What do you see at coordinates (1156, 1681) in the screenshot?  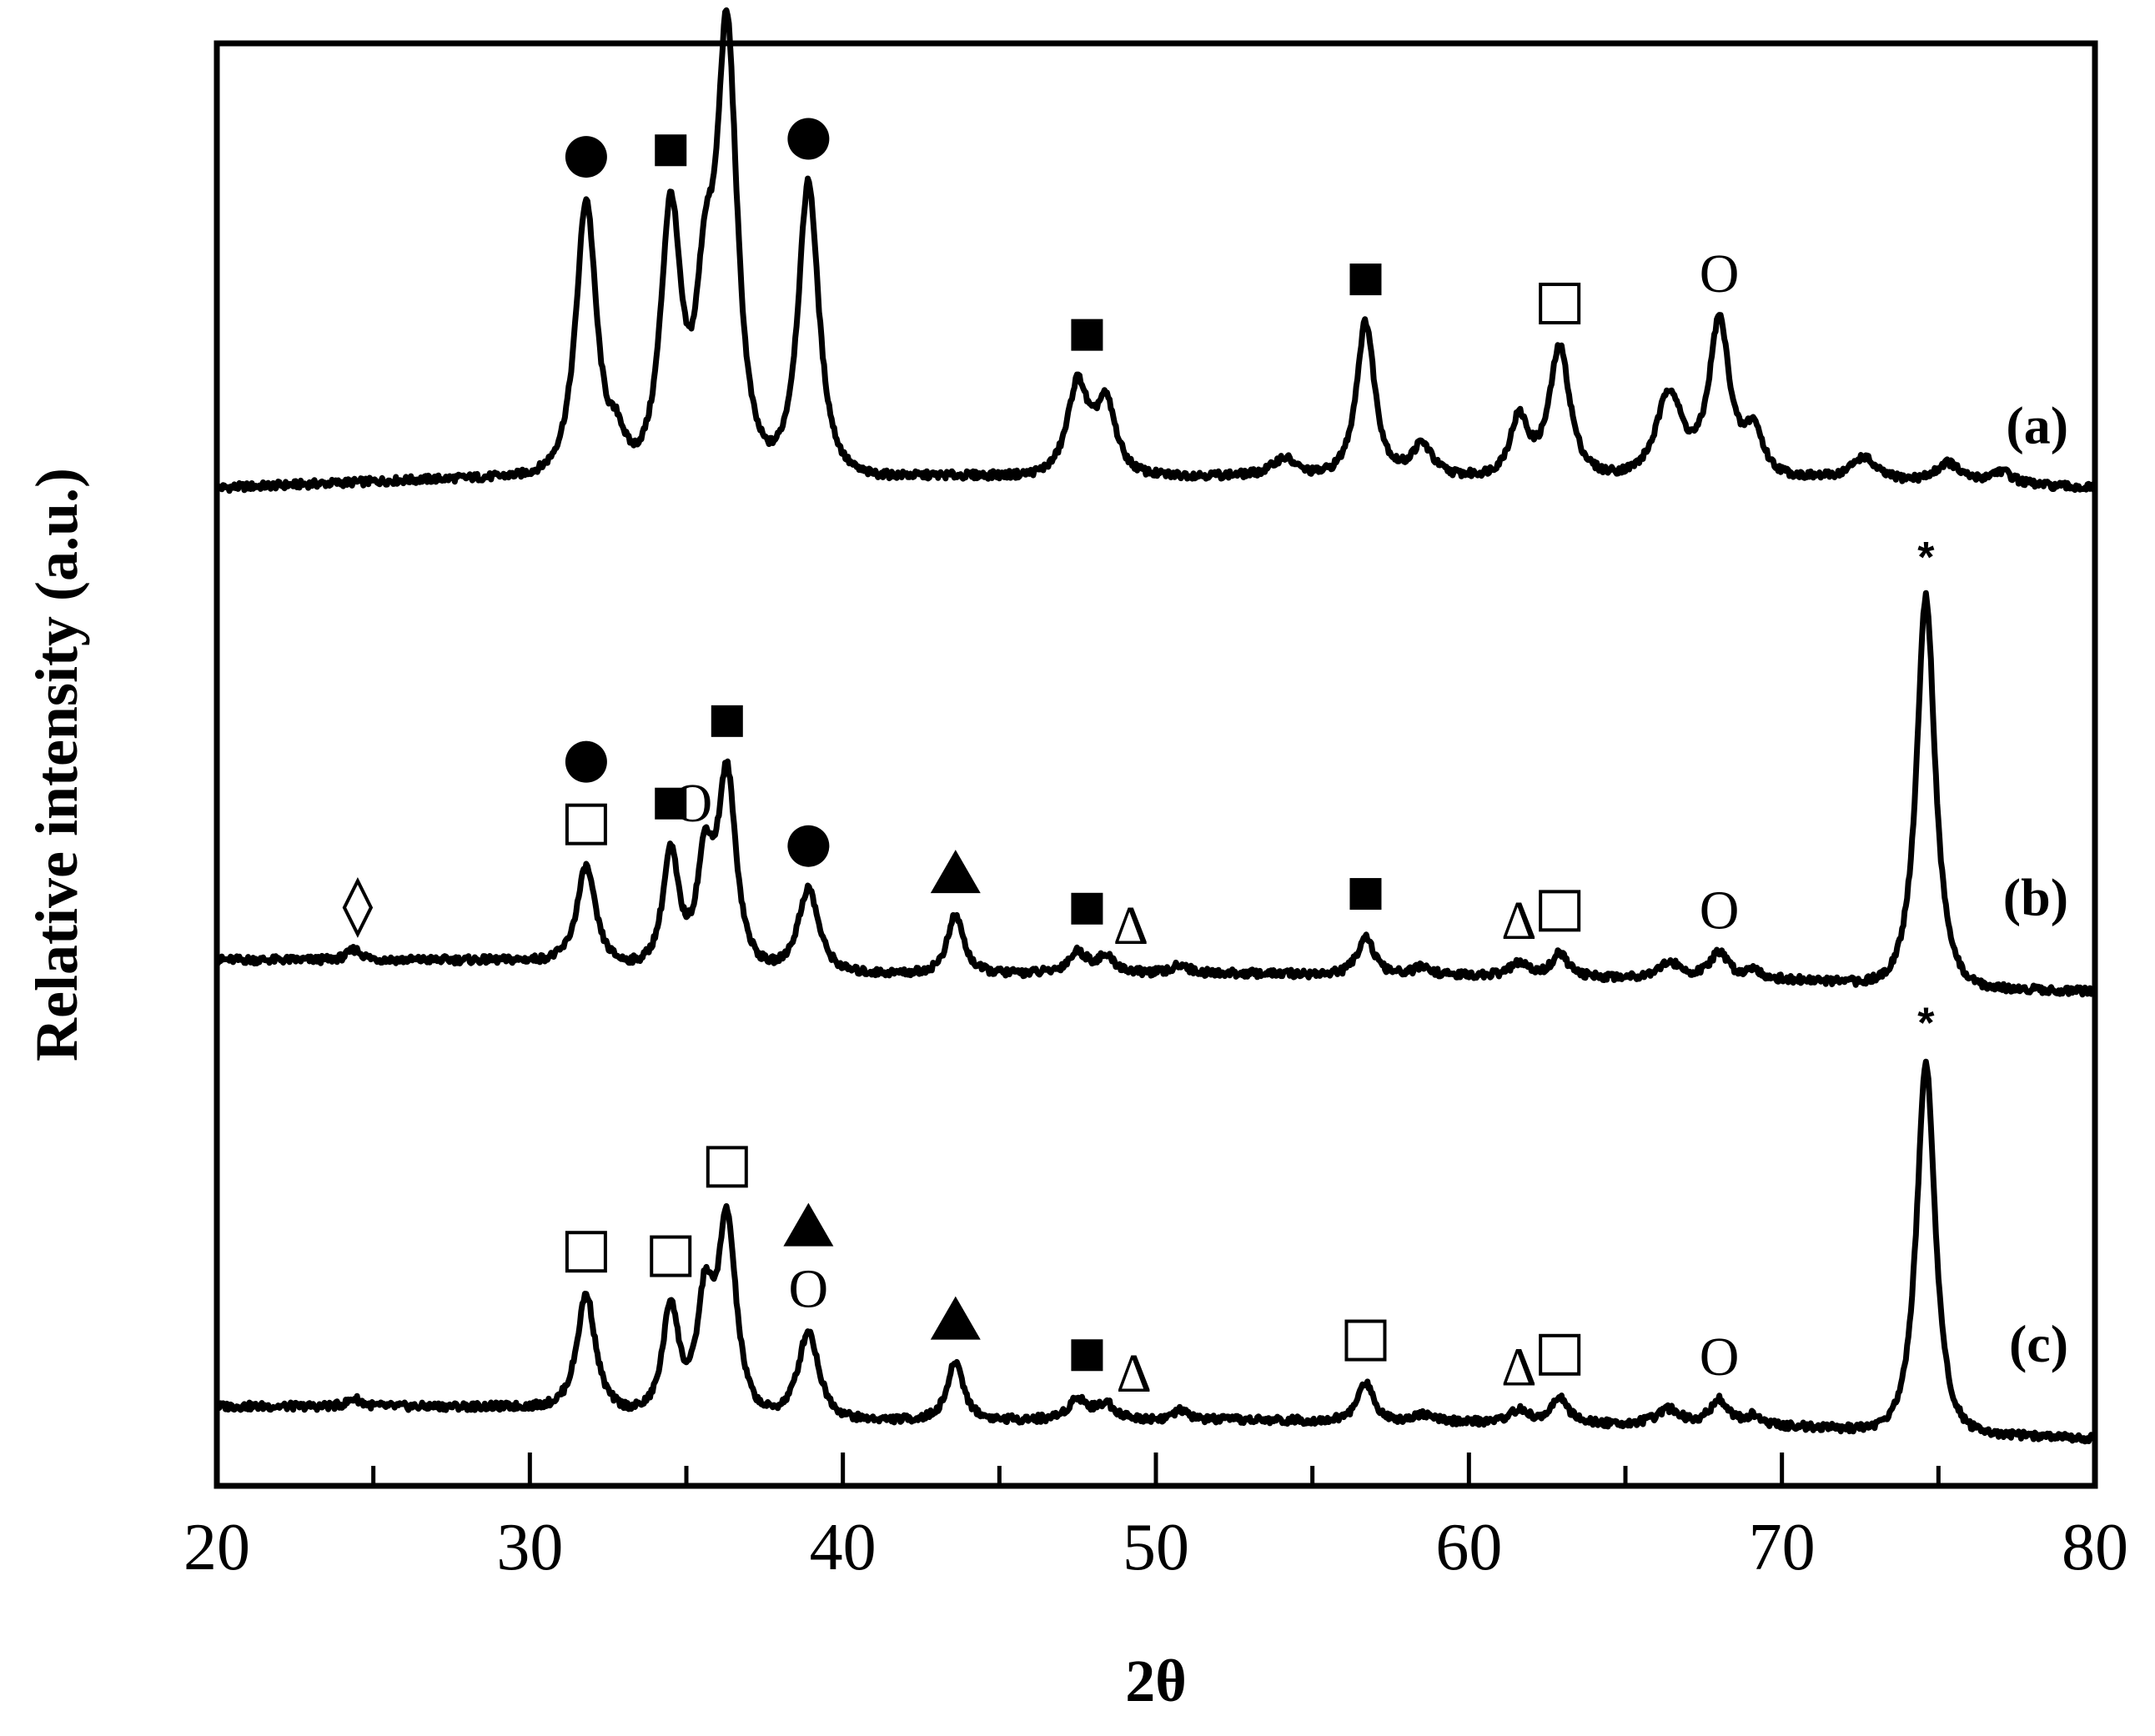 I see `x-axis-title: 2θ` at bounding box center [1156, 1681].